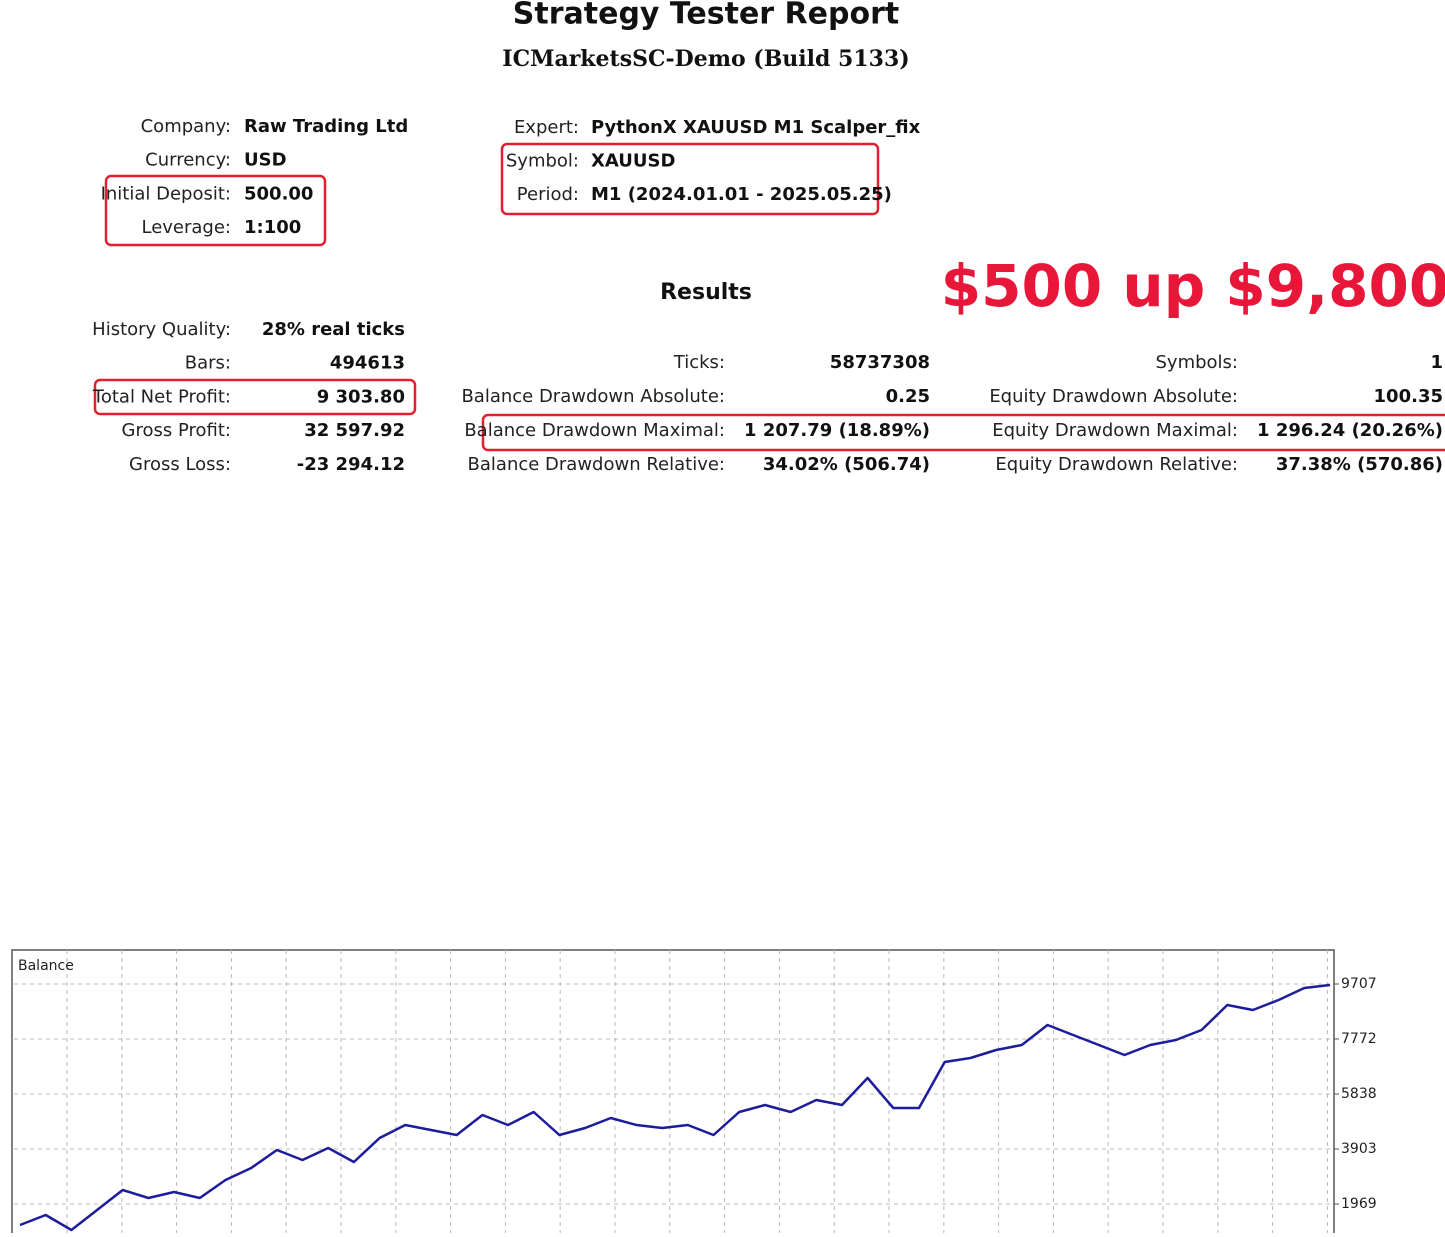 The width and height of the screenshot is (1445, 1237). Describe the element at coordinates (46, 966) in the screenshot. I see `chart-title: Balance` at that location.